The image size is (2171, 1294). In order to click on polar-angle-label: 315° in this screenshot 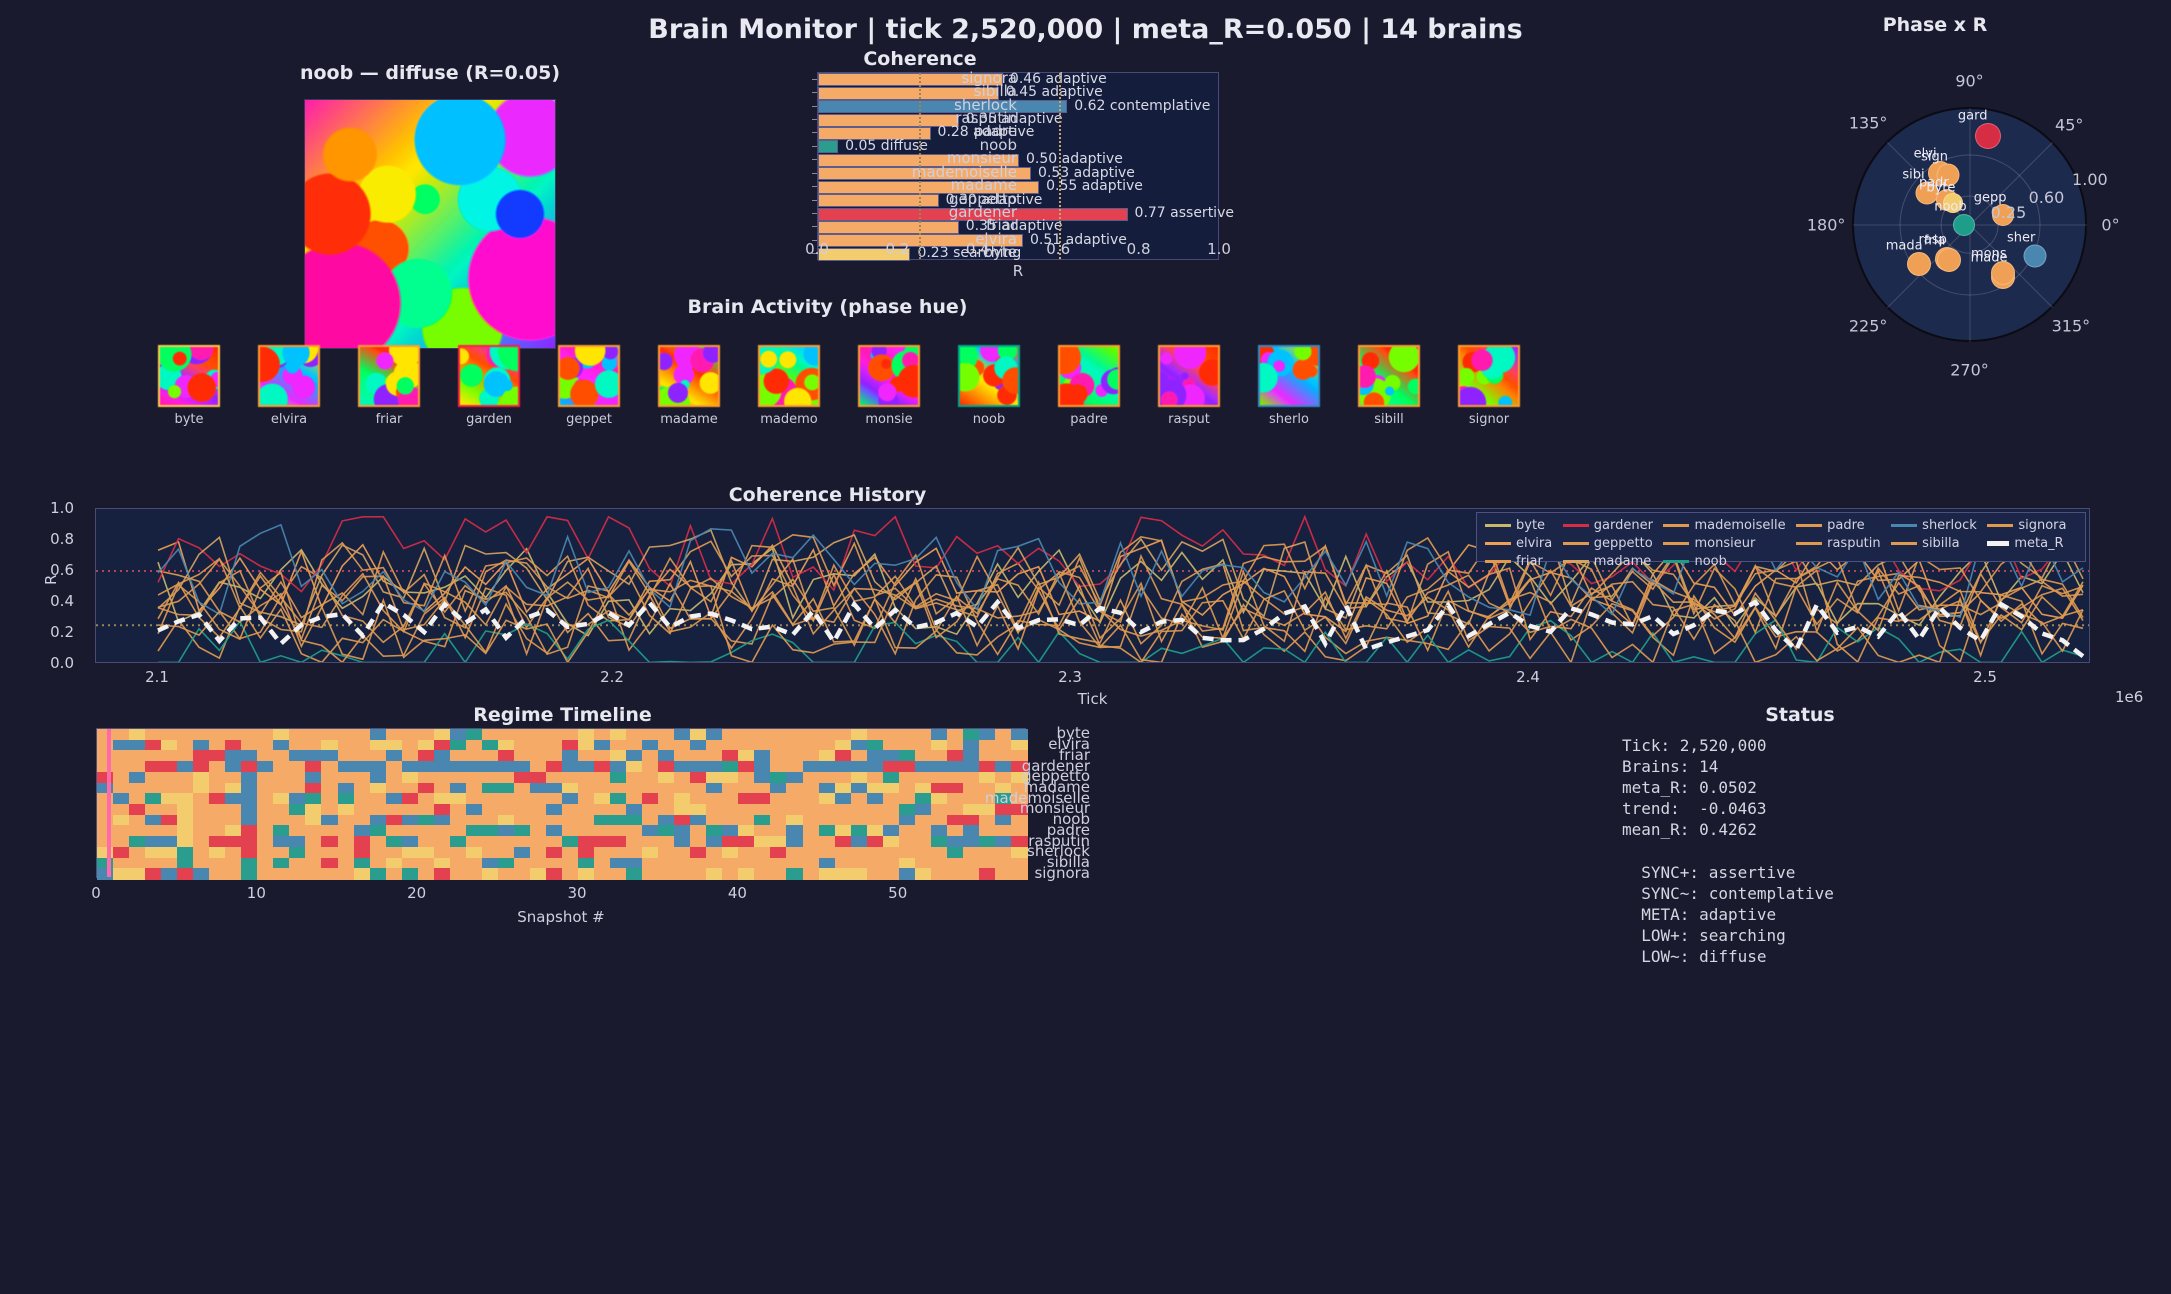, I will do `click(2071, 326)`.